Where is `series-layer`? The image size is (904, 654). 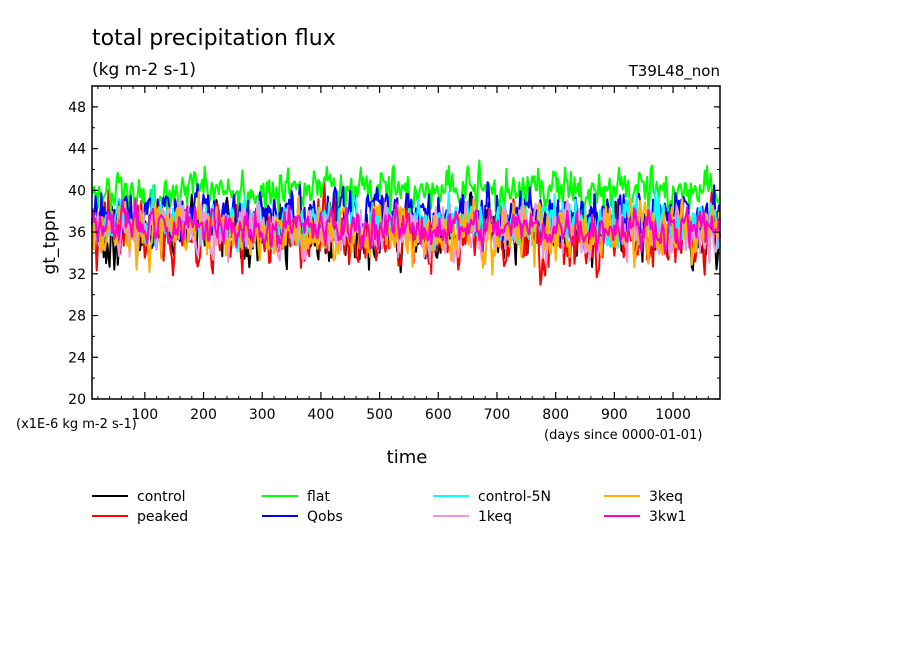
series-layer is located at coordinates (406, 222).